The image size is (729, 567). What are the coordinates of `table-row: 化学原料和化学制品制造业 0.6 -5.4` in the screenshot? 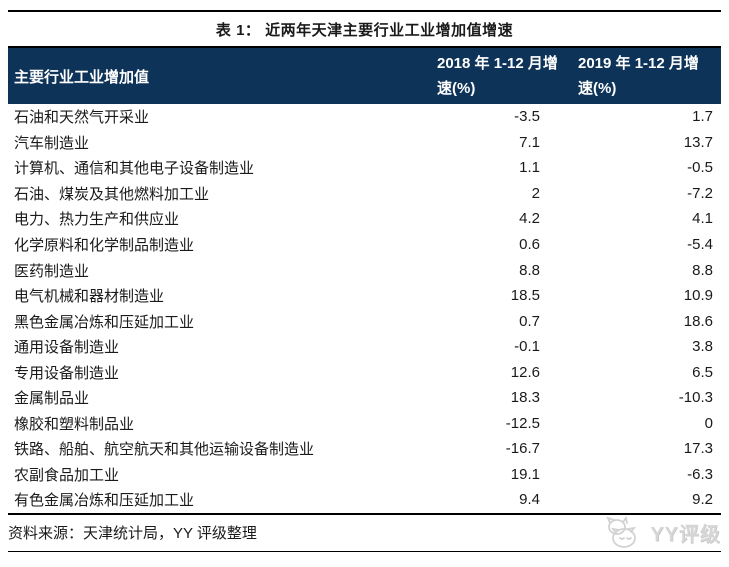 It's located at (364, 245).